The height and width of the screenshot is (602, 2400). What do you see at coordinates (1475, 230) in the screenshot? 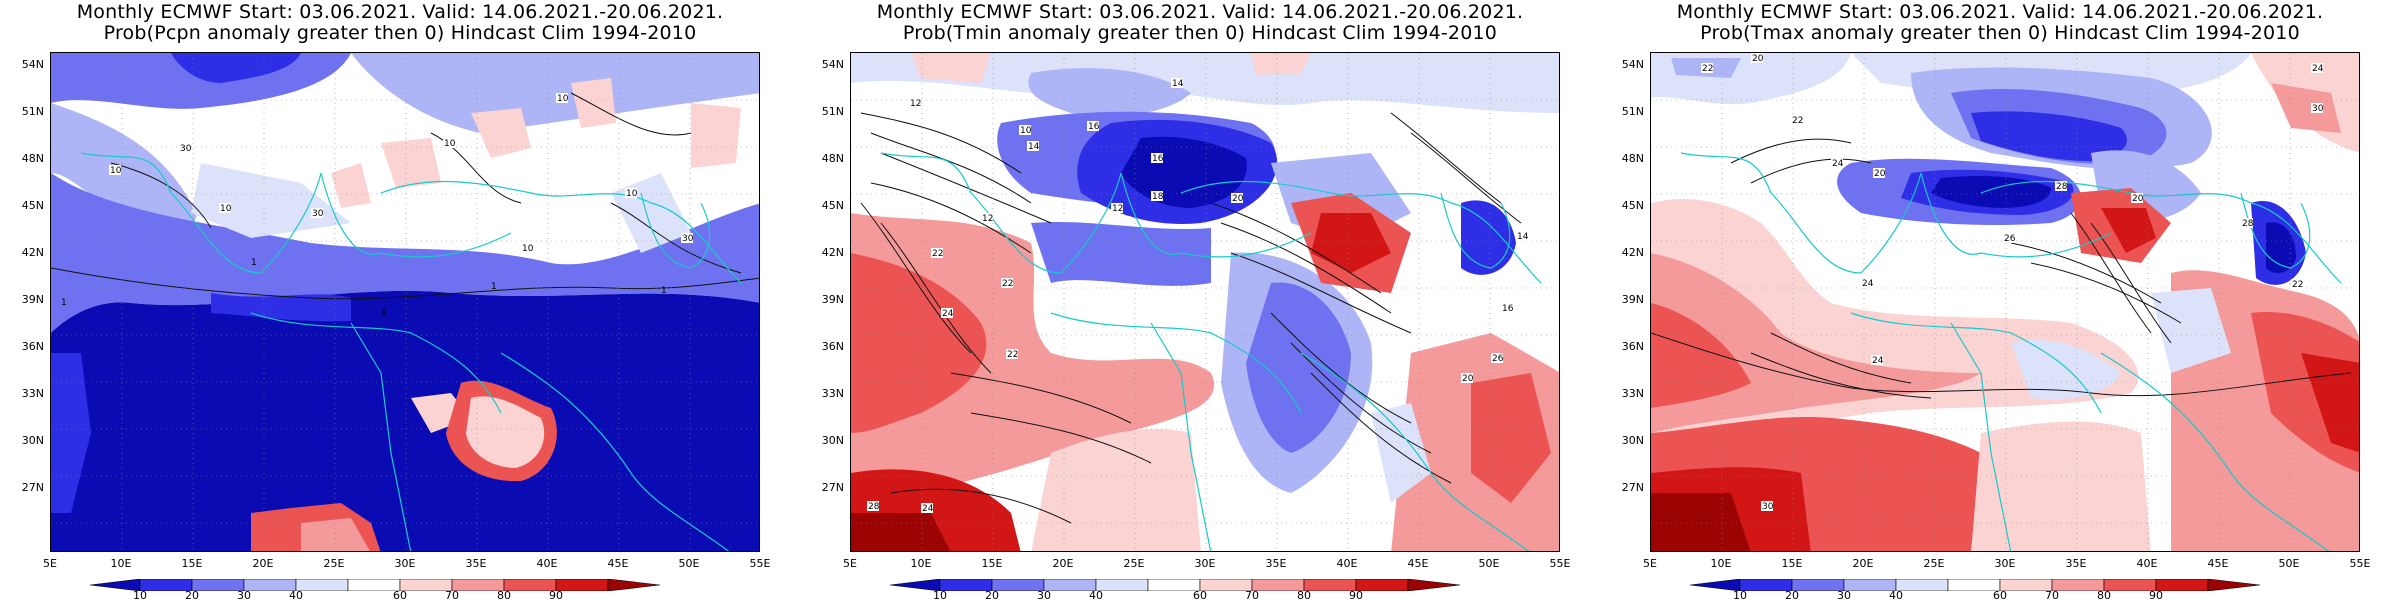
I see `coastline` at bounding box center [1475, 230].